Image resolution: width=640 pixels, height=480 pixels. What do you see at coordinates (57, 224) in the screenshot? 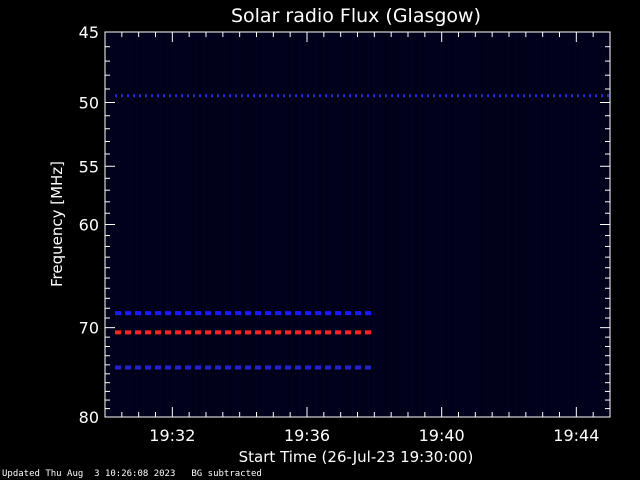
I see `y-axis-label: Frequency [MHz]` at bounding box center [57, 224].